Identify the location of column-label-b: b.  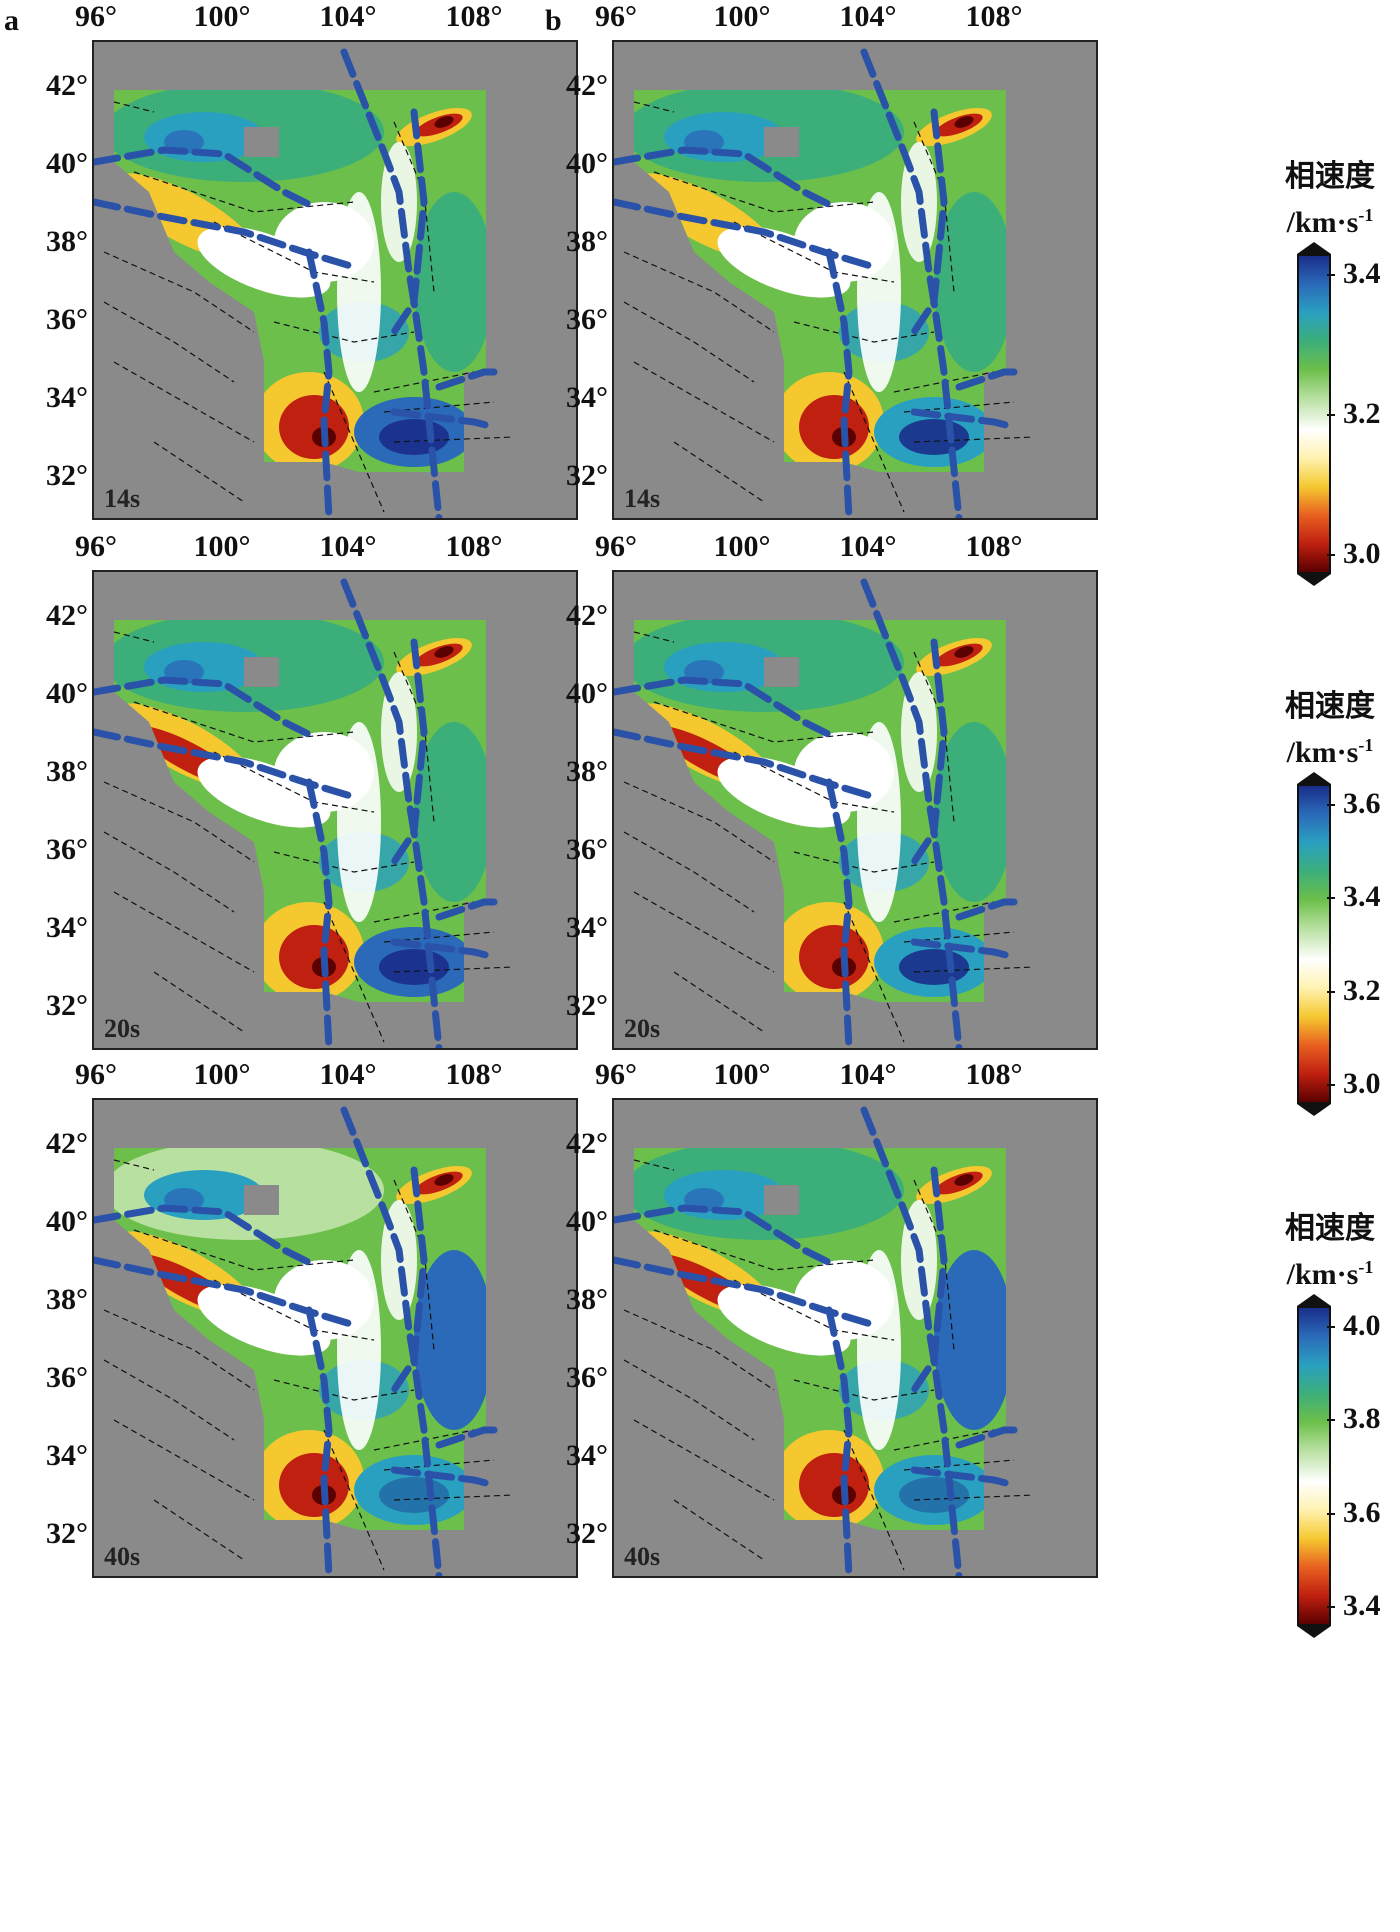
(553, 20).